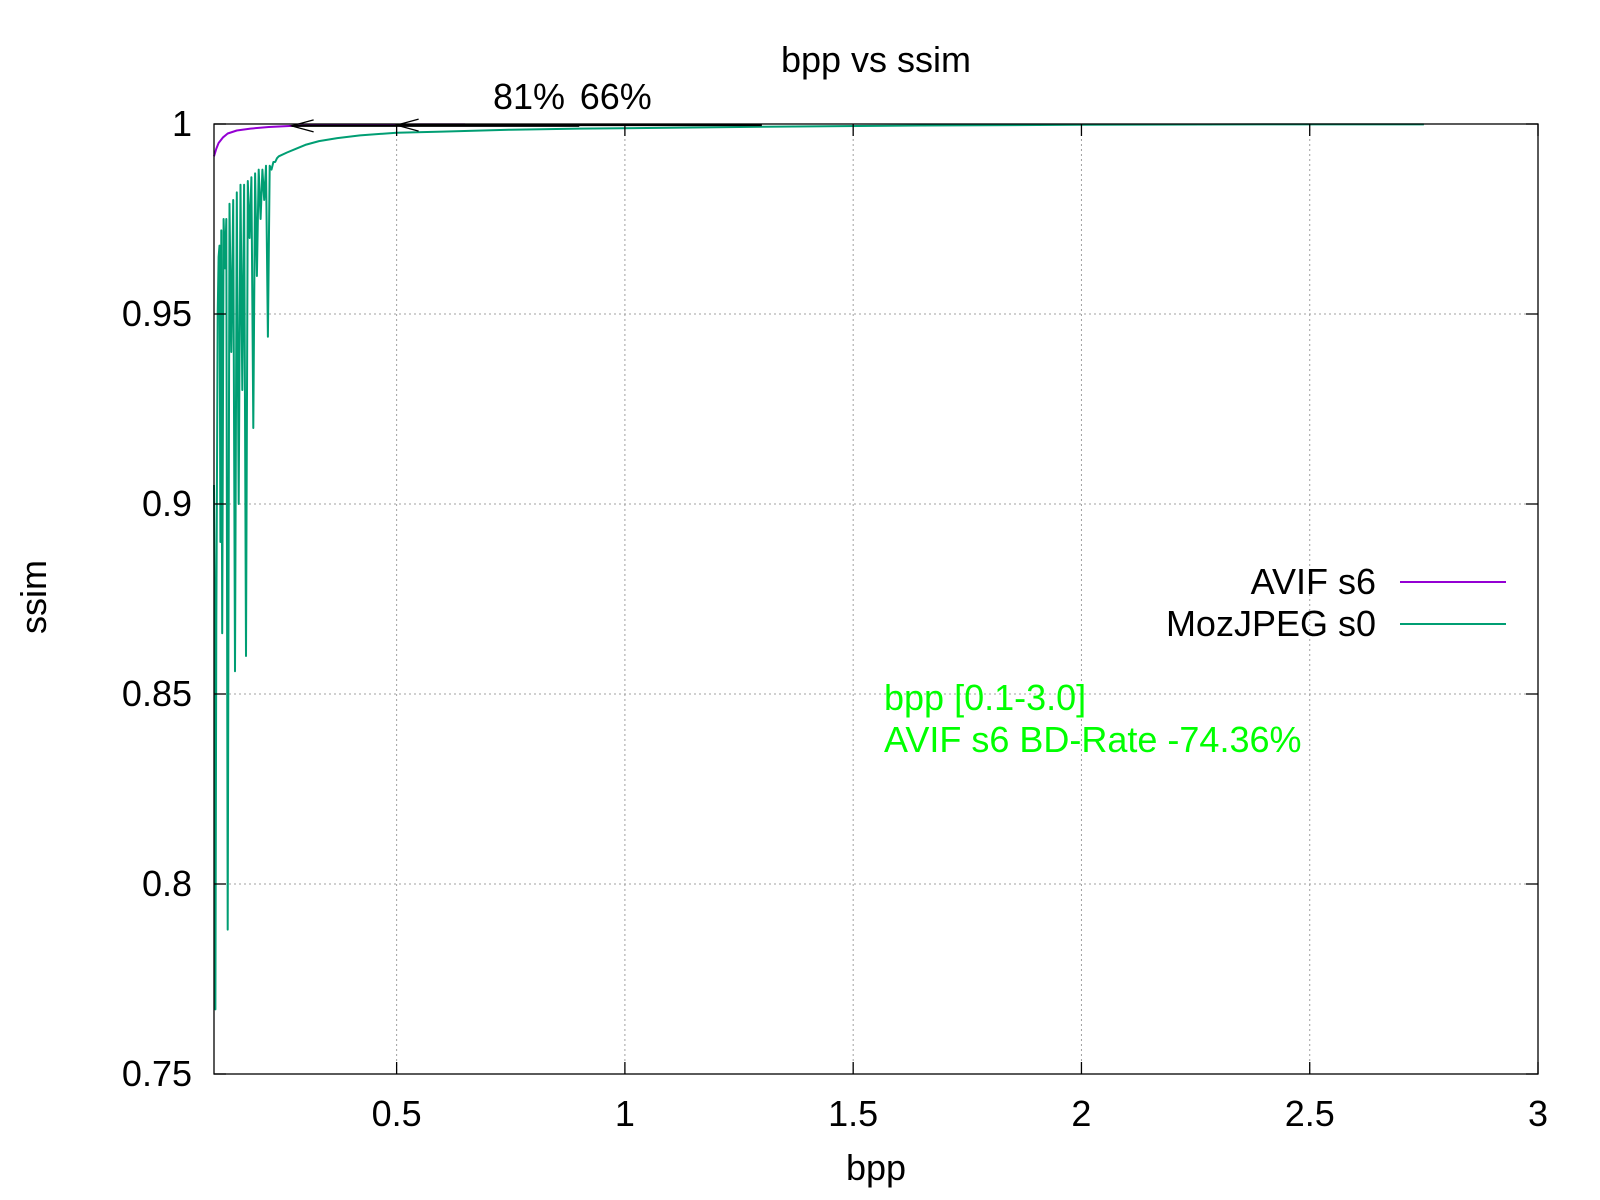 This screenshot has height=1200, width=1600. What do you see at coordinates (167, 503) in the screenshot?
I see `y-tick-label: 0.9` at bounding box center [167, 503].